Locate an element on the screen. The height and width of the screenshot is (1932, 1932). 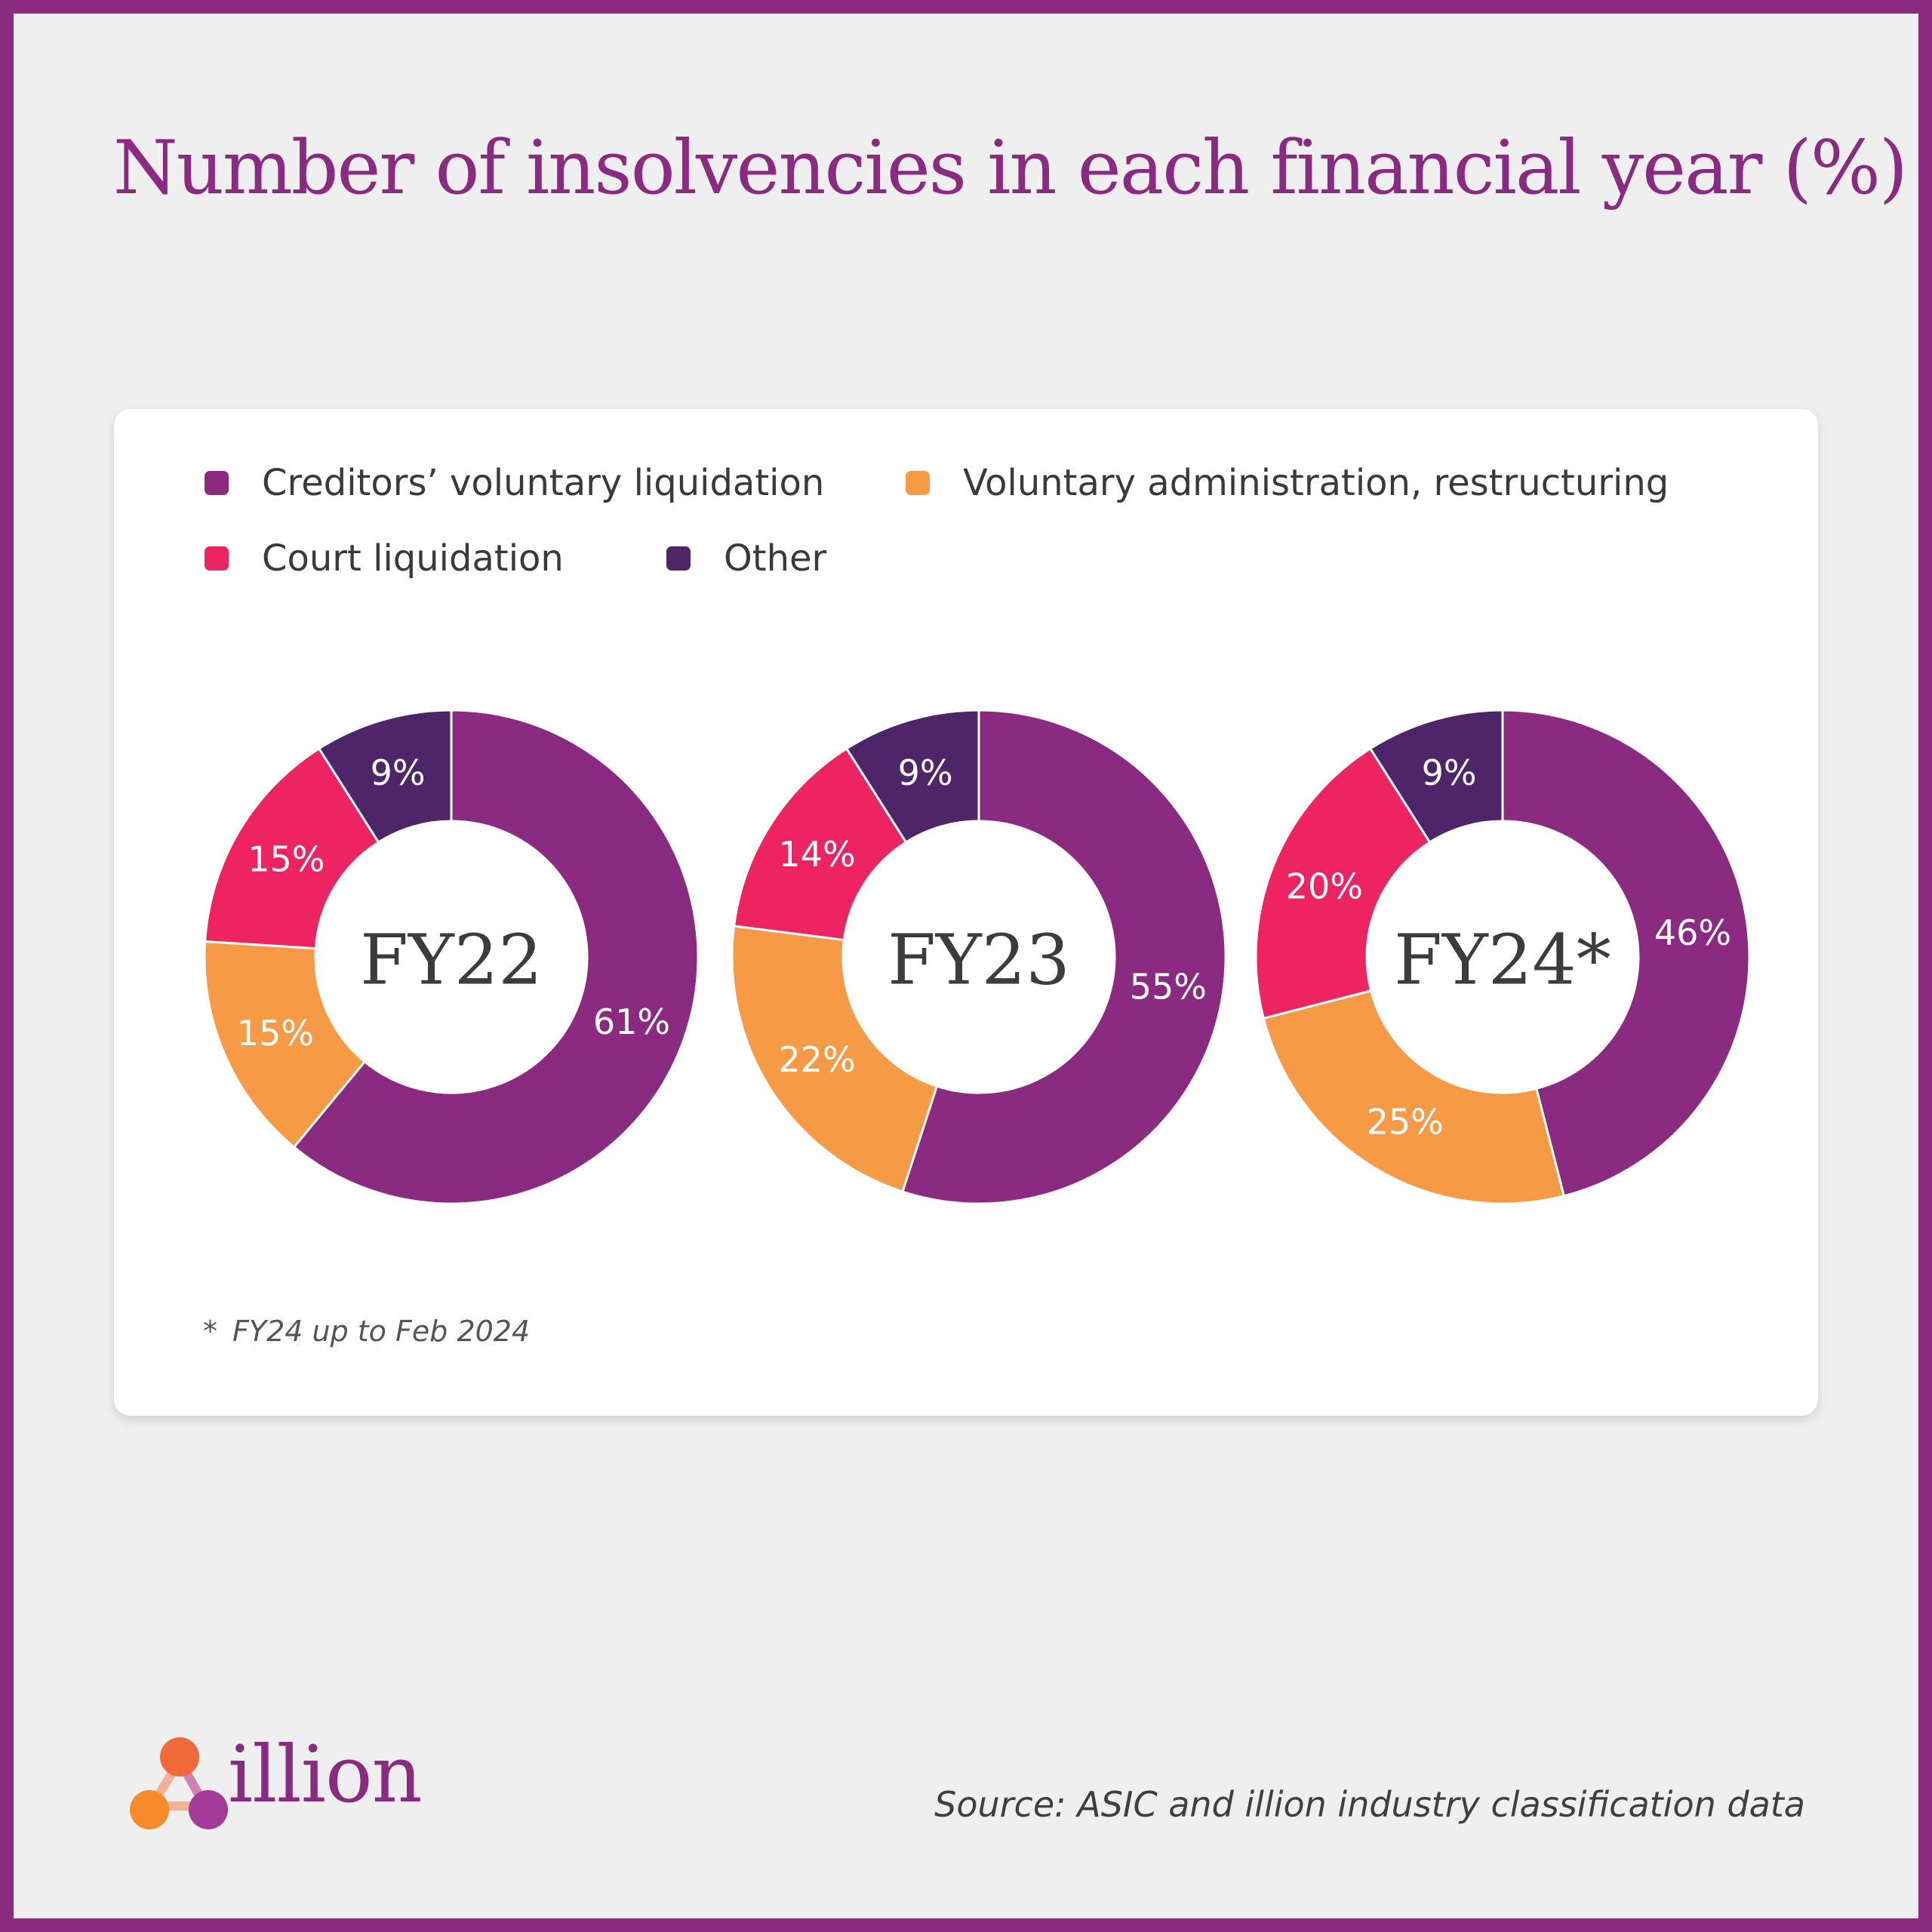
legend-item-voluntary-administration: Voluntary administration, restructuring is located at coordinates (1287, 483).